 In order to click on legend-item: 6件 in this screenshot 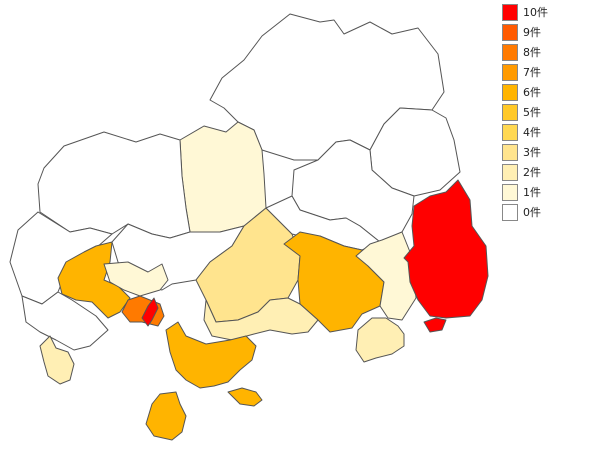, I will do `click(525, 92)`.